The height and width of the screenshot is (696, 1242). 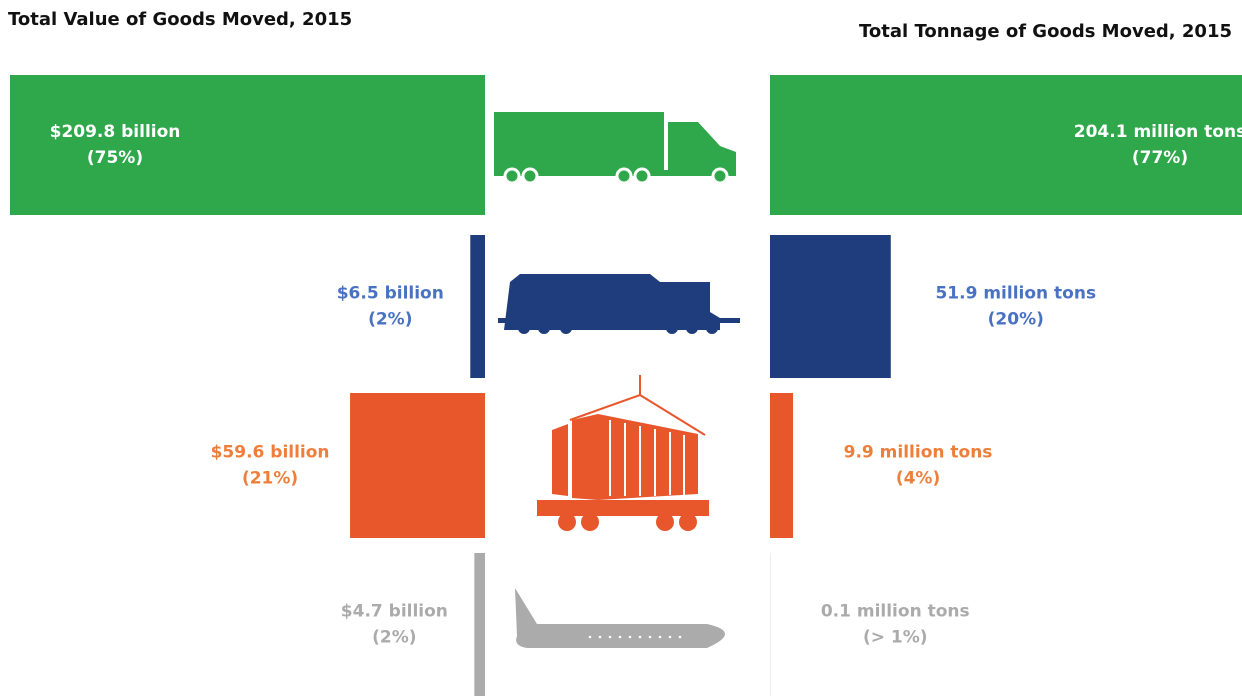 What do you see at coordinates (270, 479) in the screenshot?
I see `share-label: (21%)` at bounding box center [270, 479].